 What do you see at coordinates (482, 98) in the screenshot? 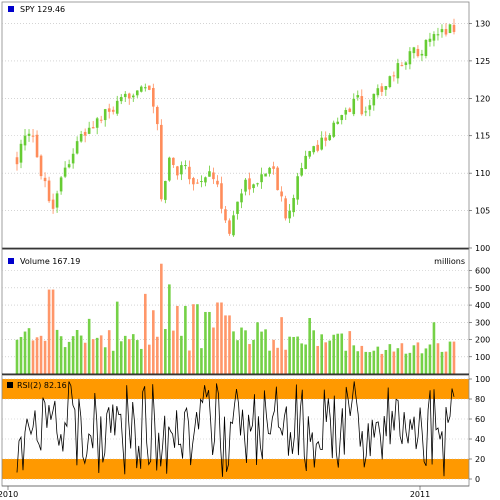
I see `price-y-tick-label: 120` at bounding box center [482, 98].